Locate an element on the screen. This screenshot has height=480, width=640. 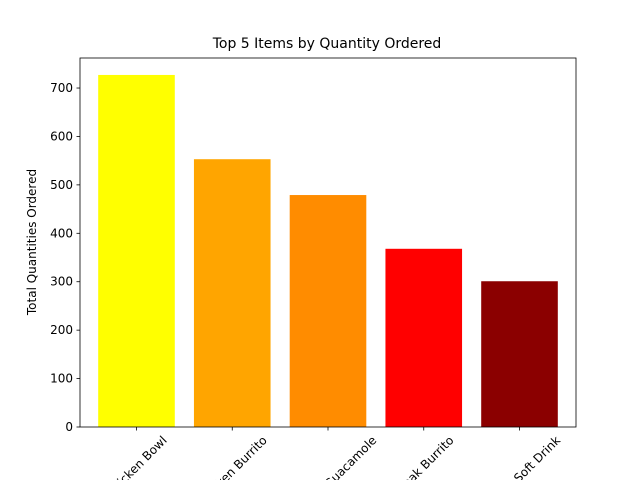
x-tick-label: Chicken Bowl is located at coordinates (136, 456).